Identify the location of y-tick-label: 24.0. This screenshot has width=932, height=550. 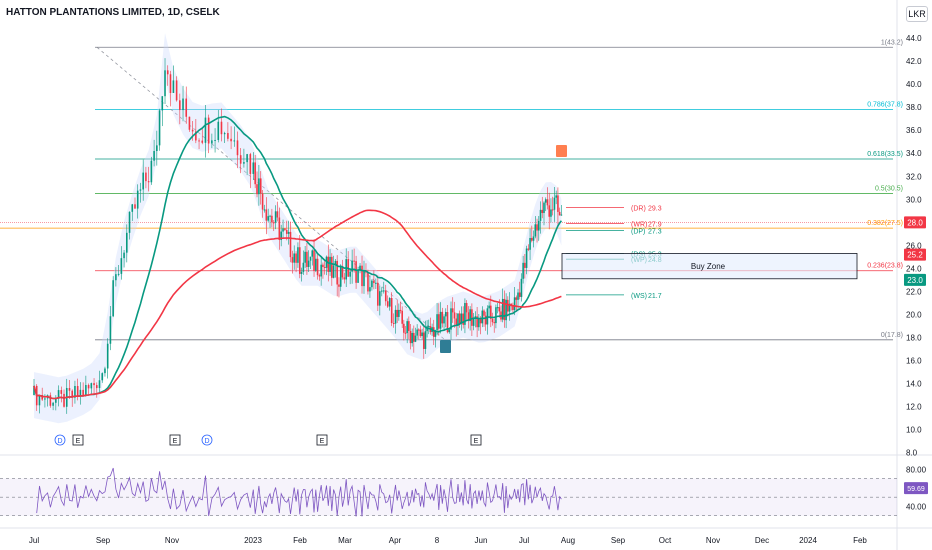
(914, 268).